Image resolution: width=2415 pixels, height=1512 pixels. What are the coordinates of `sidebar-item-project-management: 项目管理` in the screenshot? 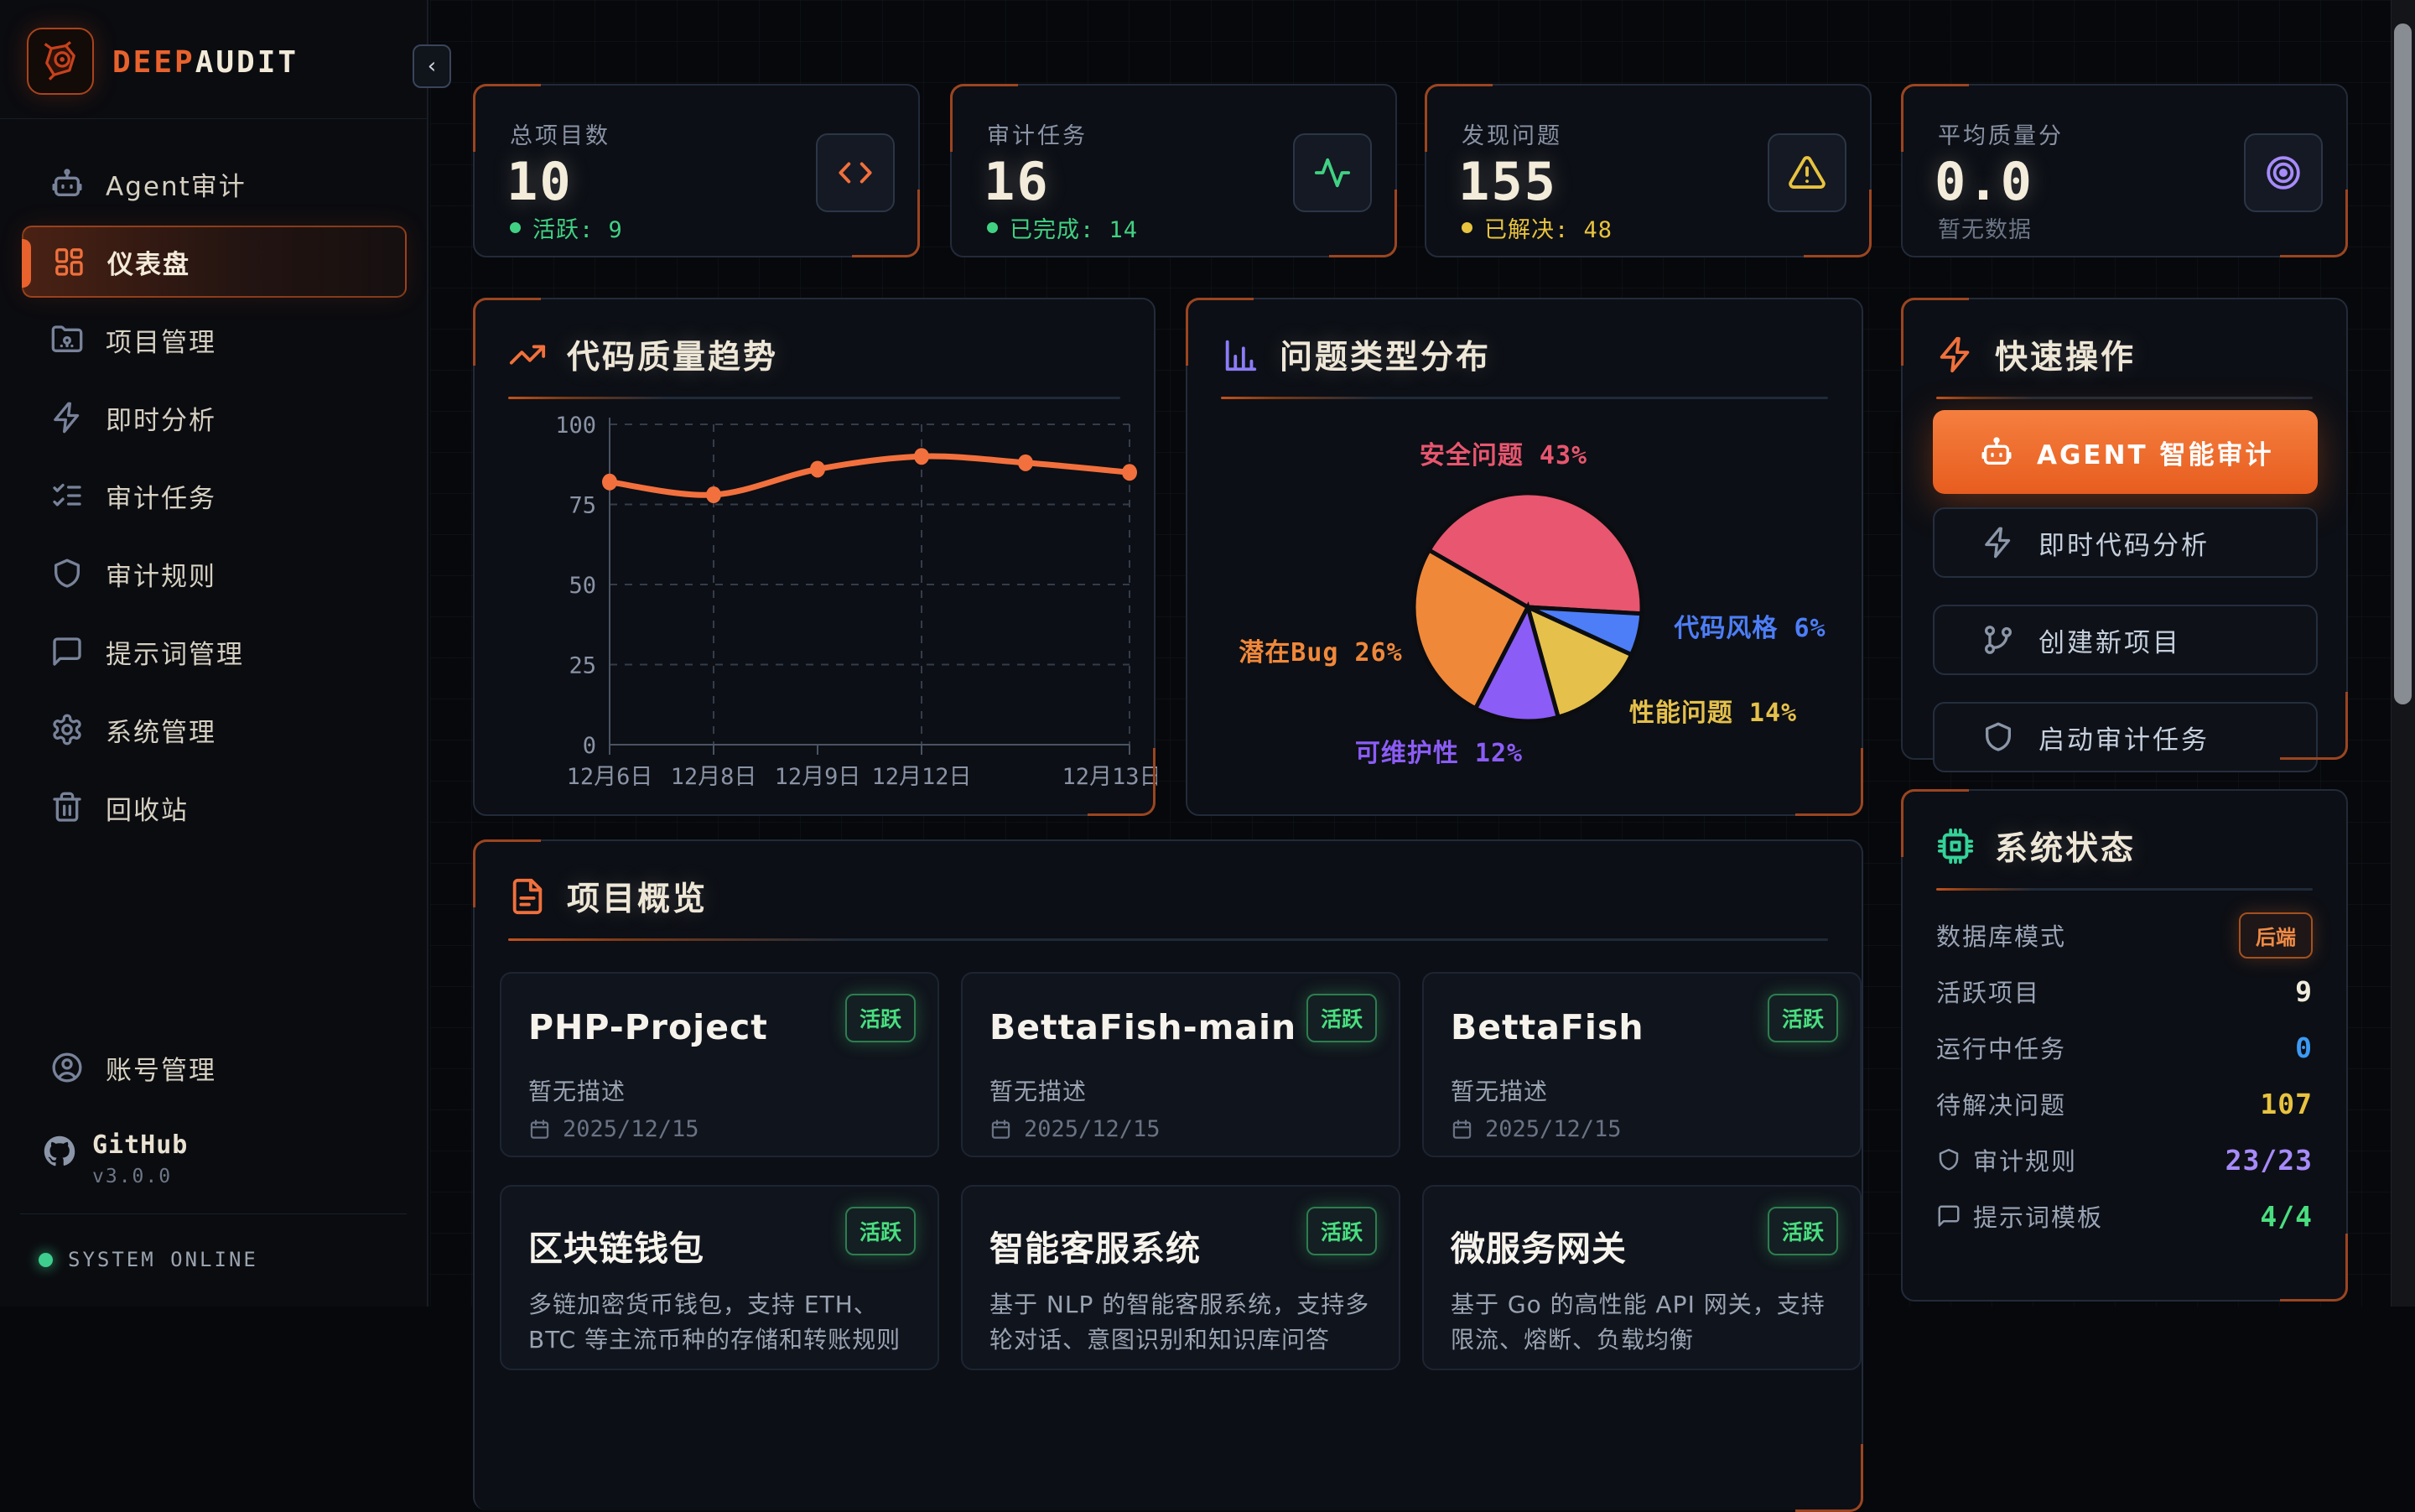 It's located at (214, 340).